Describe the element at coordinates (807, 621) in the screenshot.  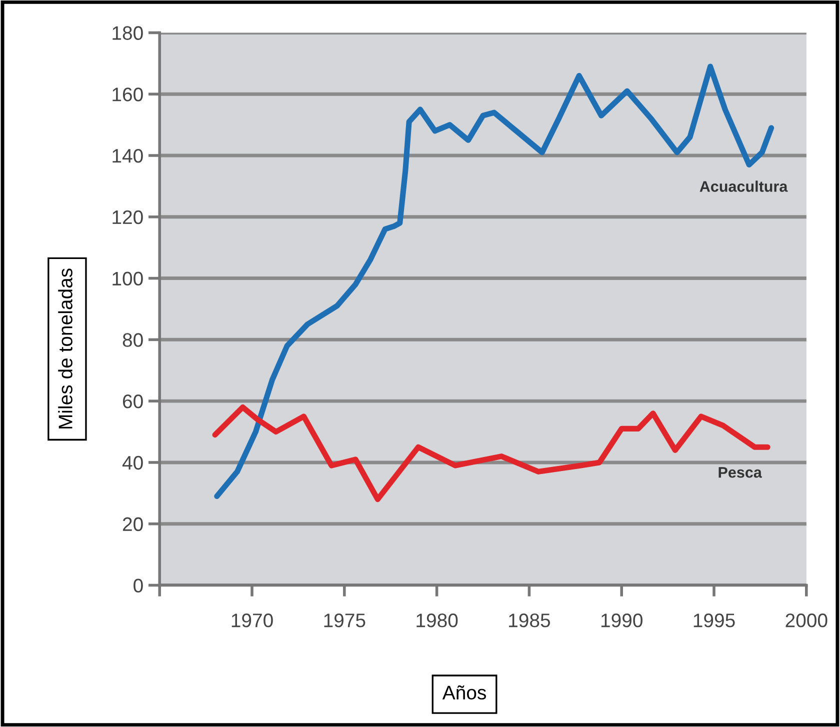
I see `x-tick-label: 2000` at that location.